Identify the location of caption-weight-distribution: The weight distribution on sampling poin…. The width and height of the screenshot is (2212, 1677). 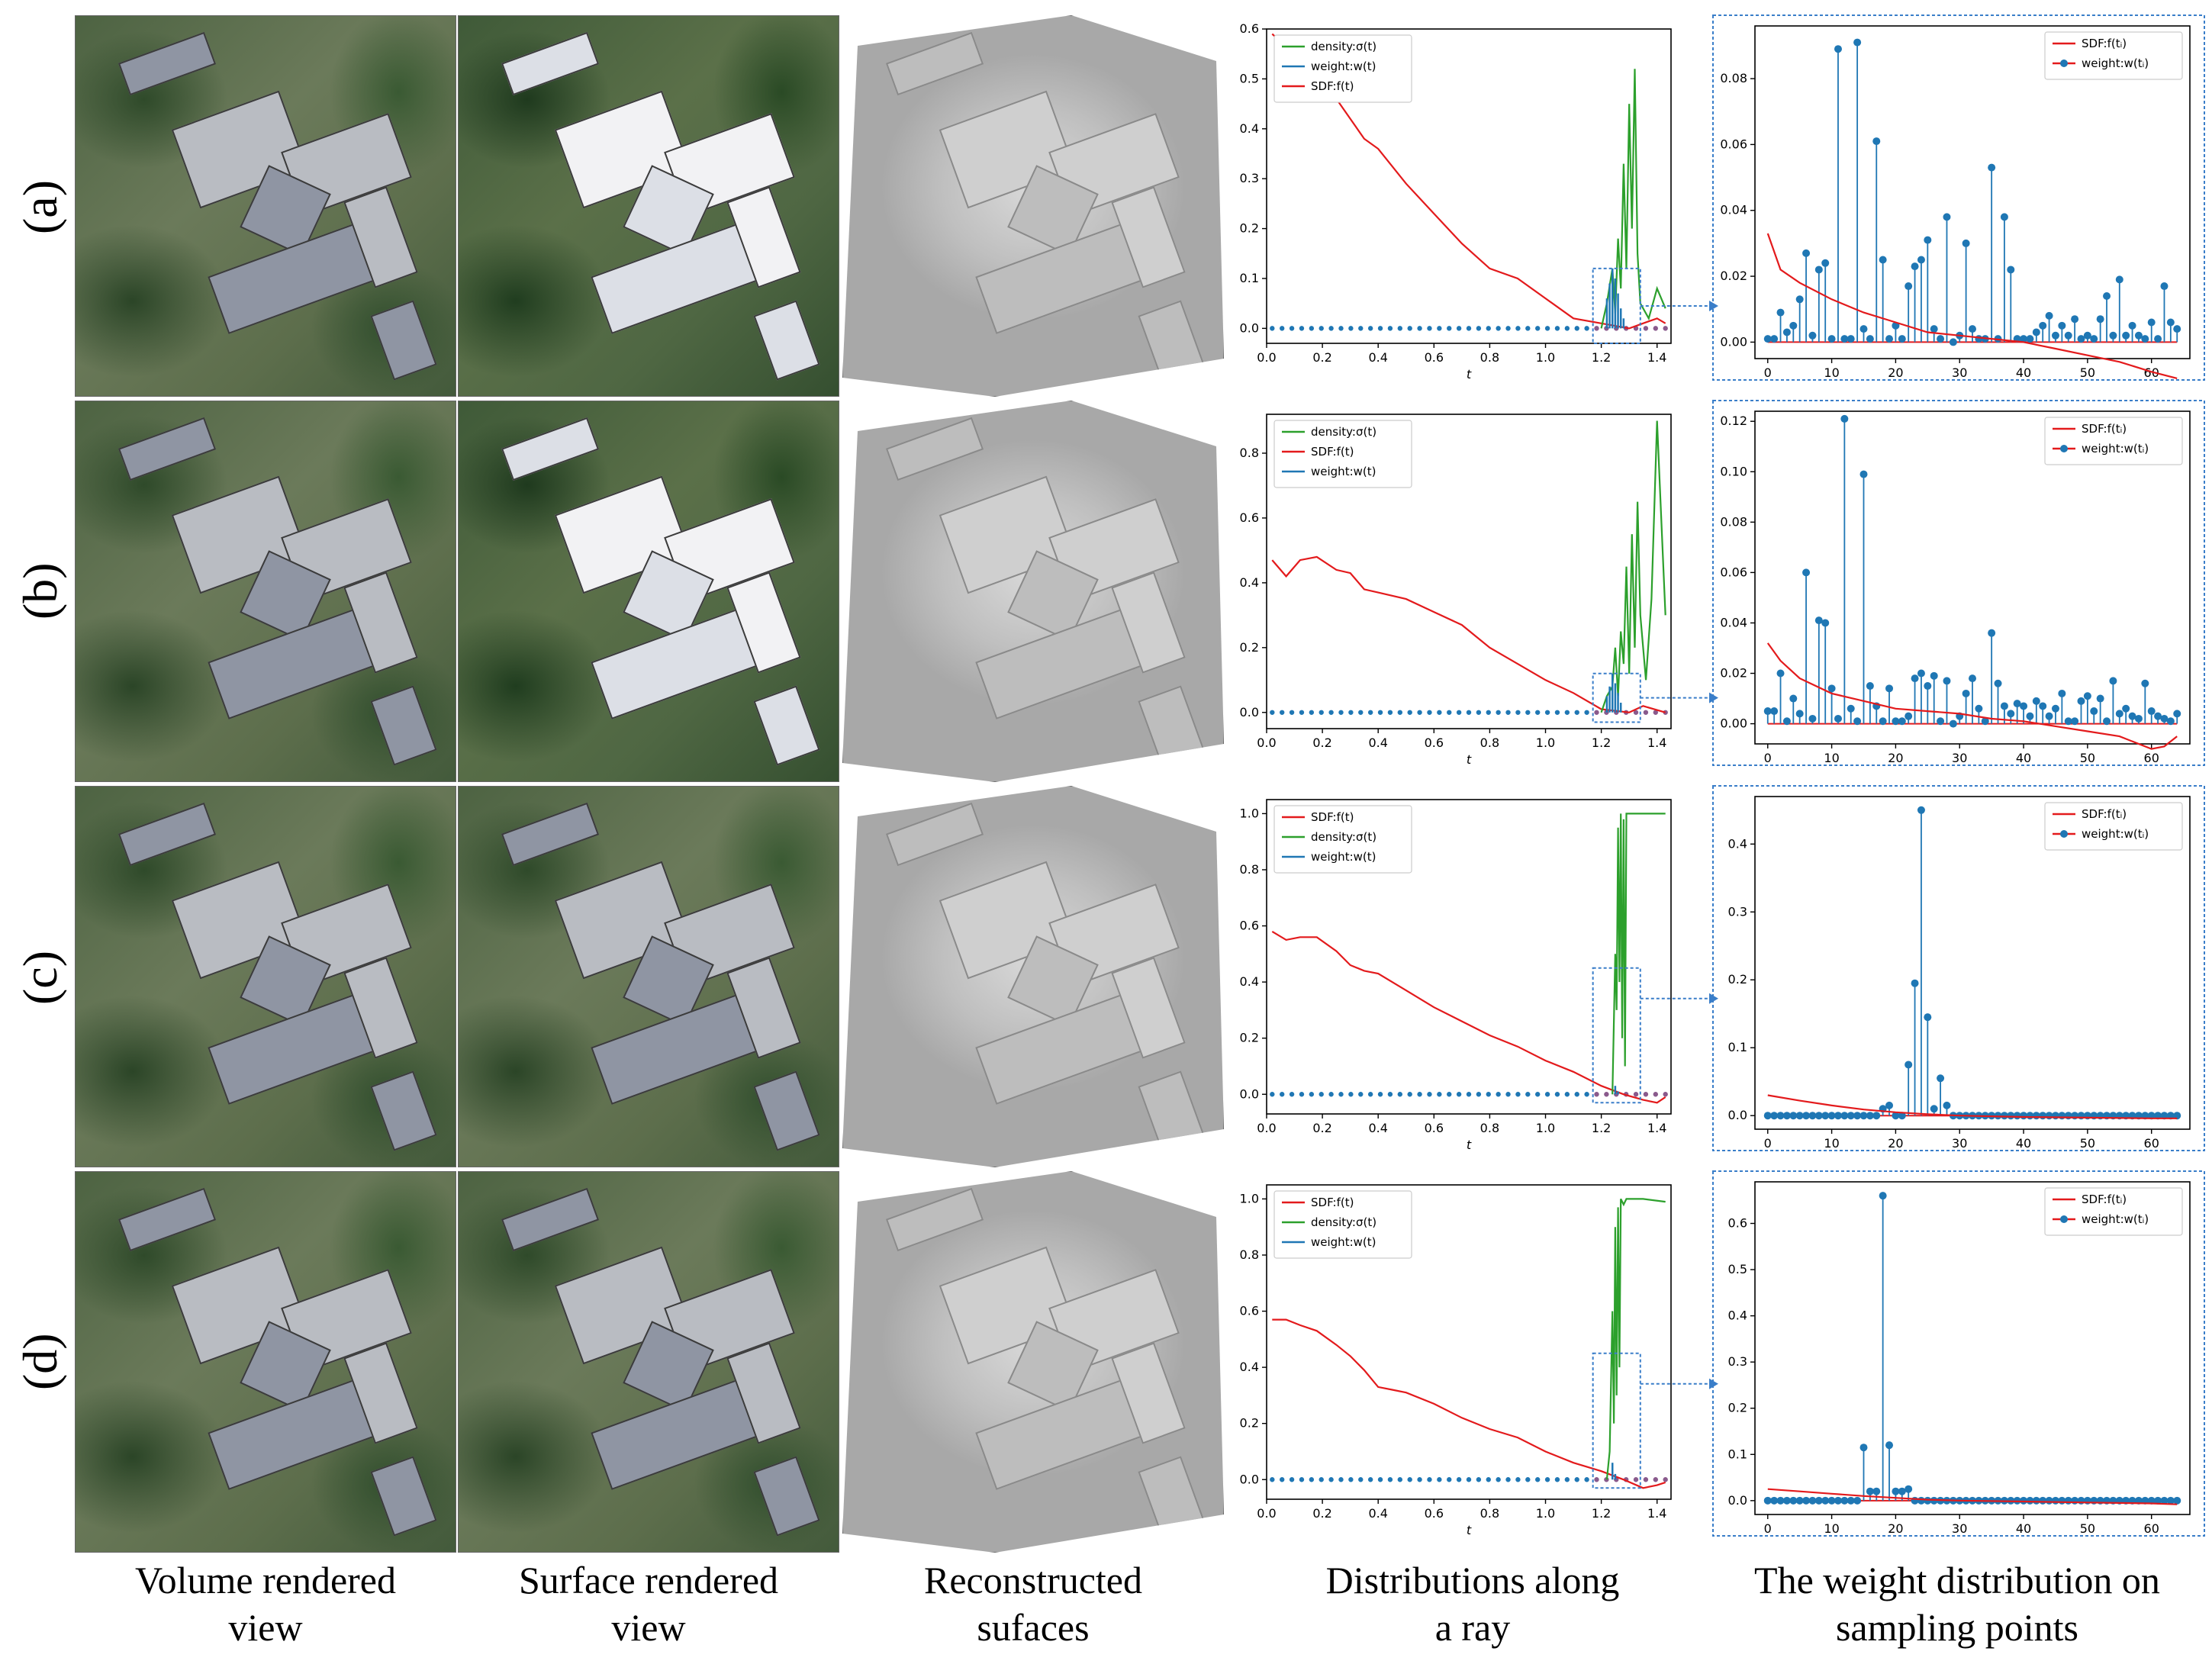
(1957, 1603).